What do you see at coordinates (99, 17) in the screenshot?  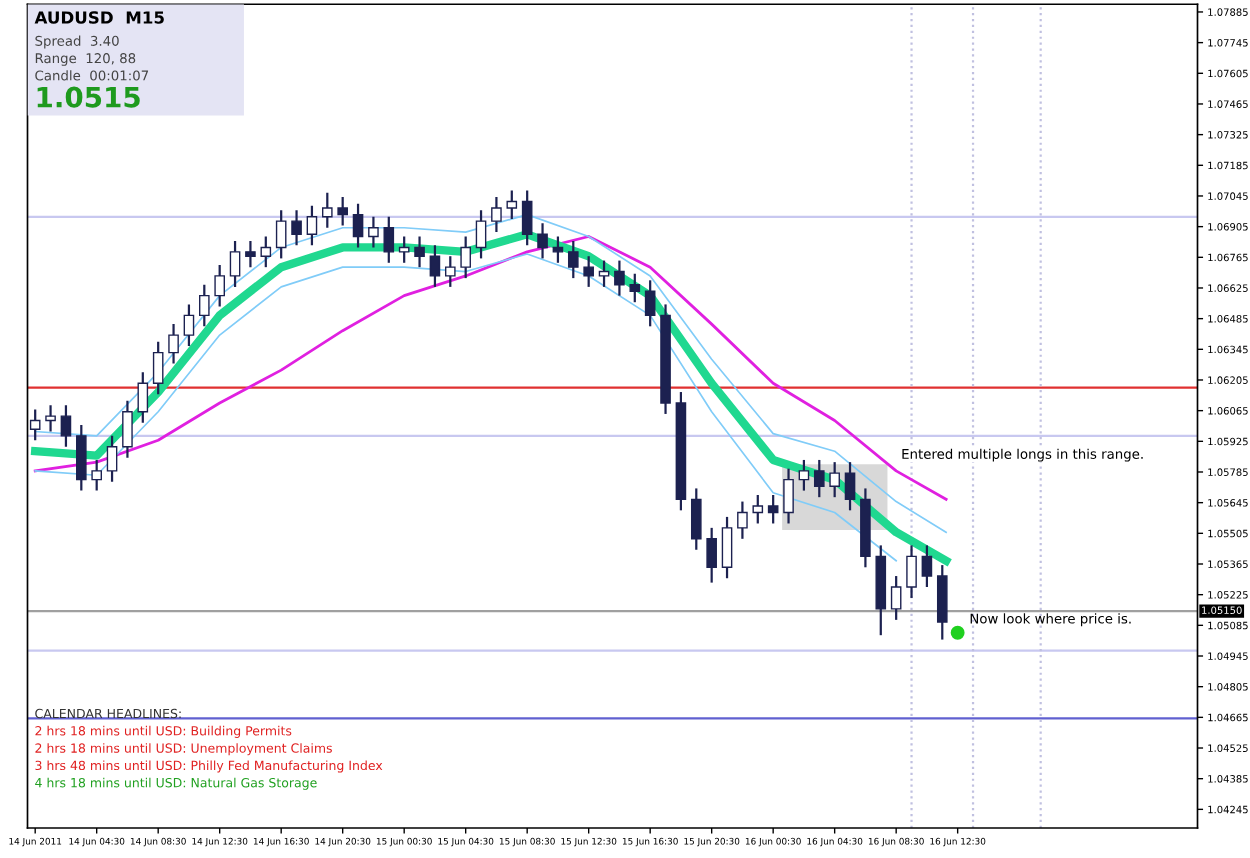 I see `chart-title: AUDUSD M15` at bounding box center [99, 17].